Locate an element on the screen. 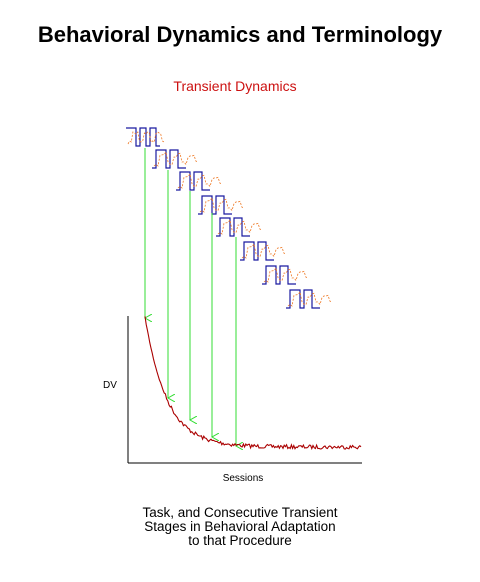  y-axis-label: DV is located at coordinates (110, 385).